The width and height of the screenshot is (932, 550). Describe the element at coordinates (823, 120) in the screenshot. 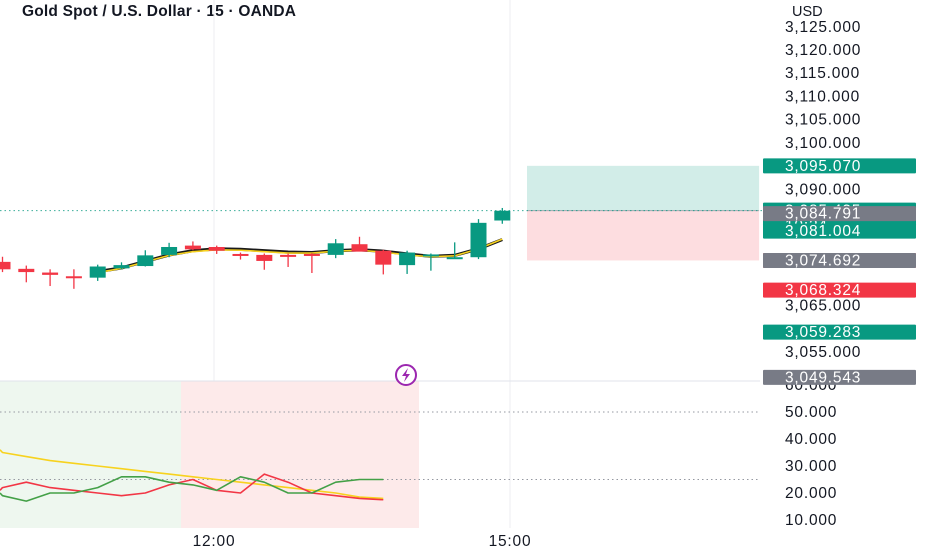

I see `price-axis-label: 3,105.000` at that location.